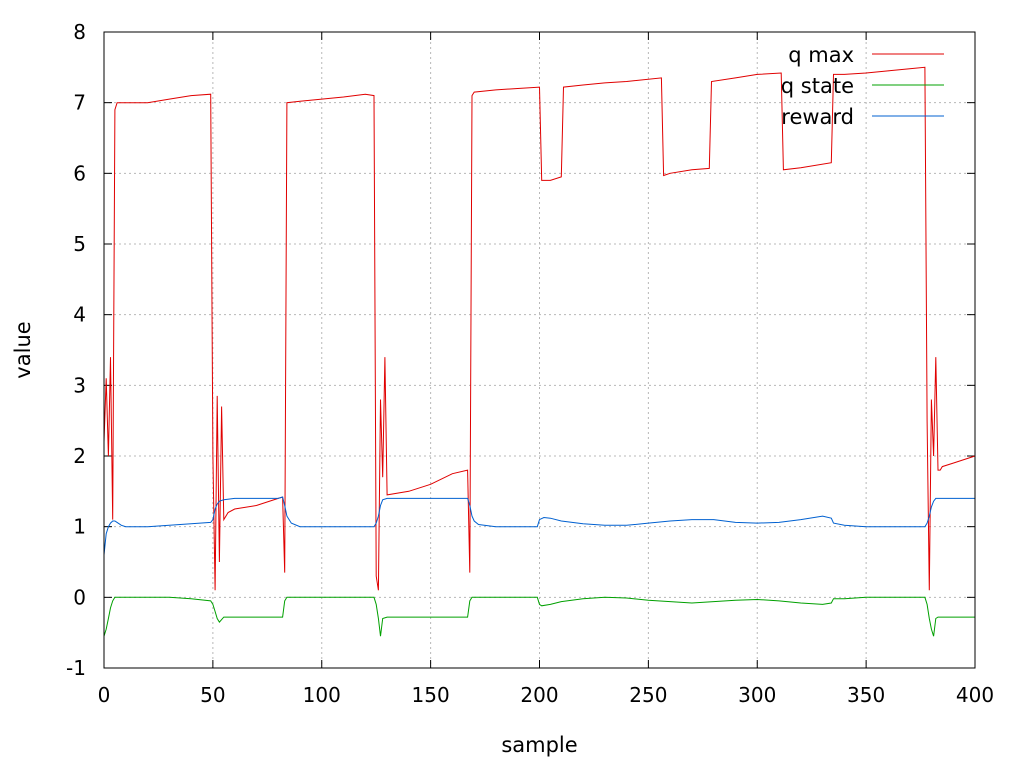  What do you see at coordinates (79, 244) in the screenshot?
I see `y-tick-label: 5` at bounding box center [79, 244].